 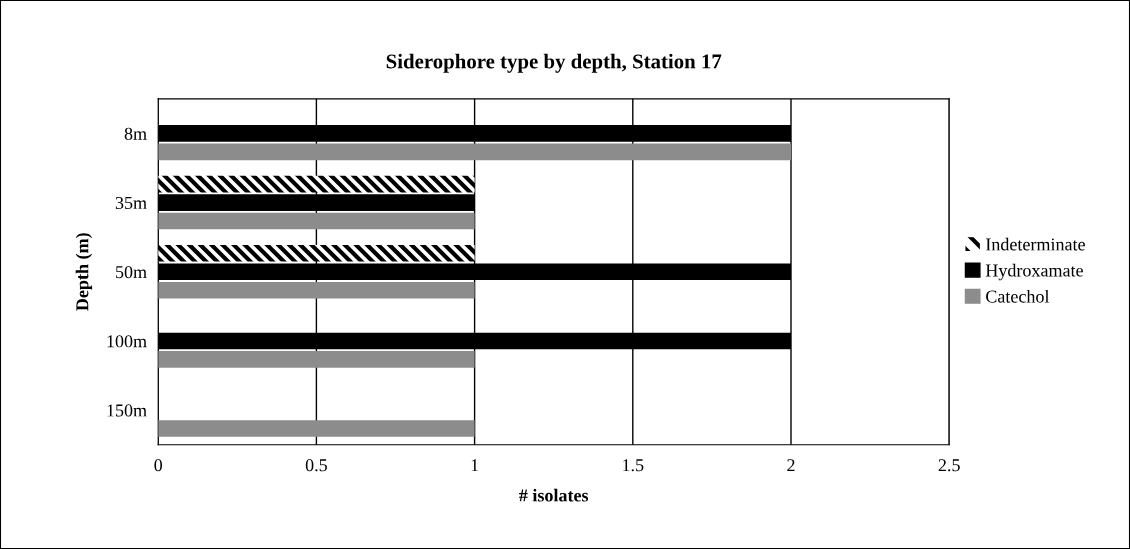 What do you see at coordinates (316, 465) in the screenshot?
I see `x-tick-label: 0.5` at bounding box center [316, 465].